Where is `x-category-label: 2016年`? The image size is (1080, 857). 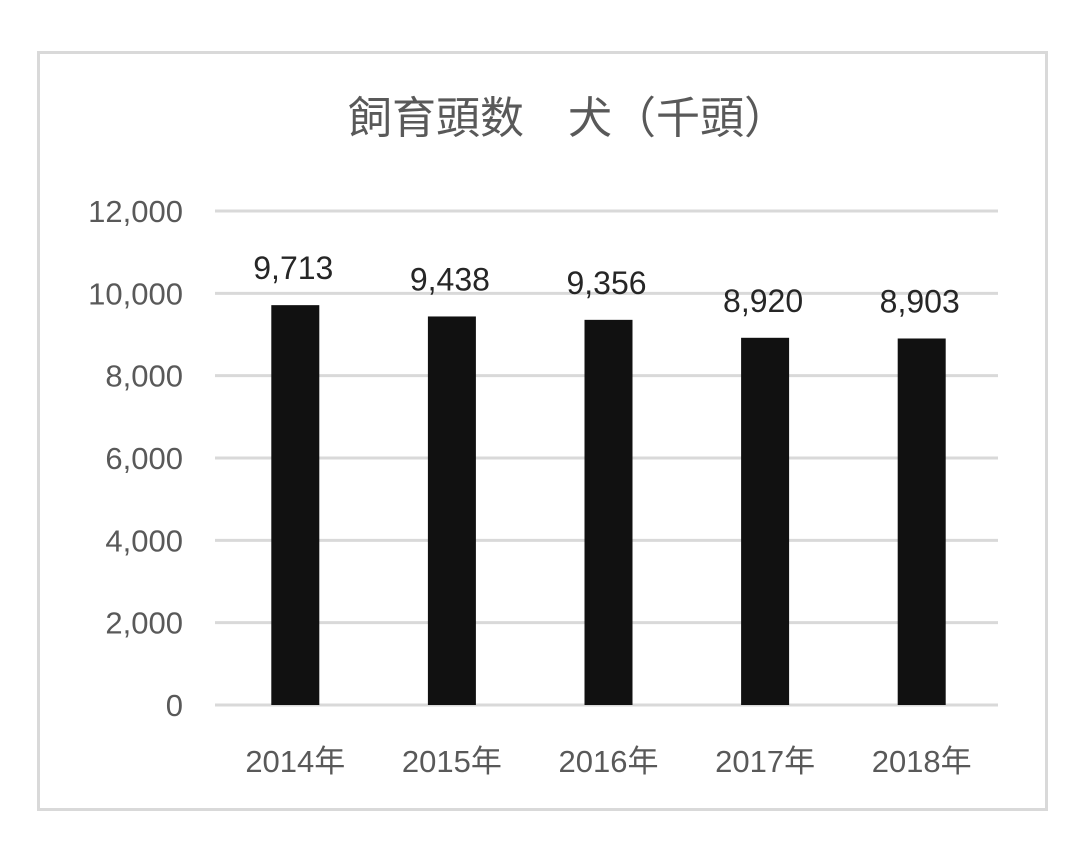 x-category-label: 2016年 is located at coordinates (609, 761).